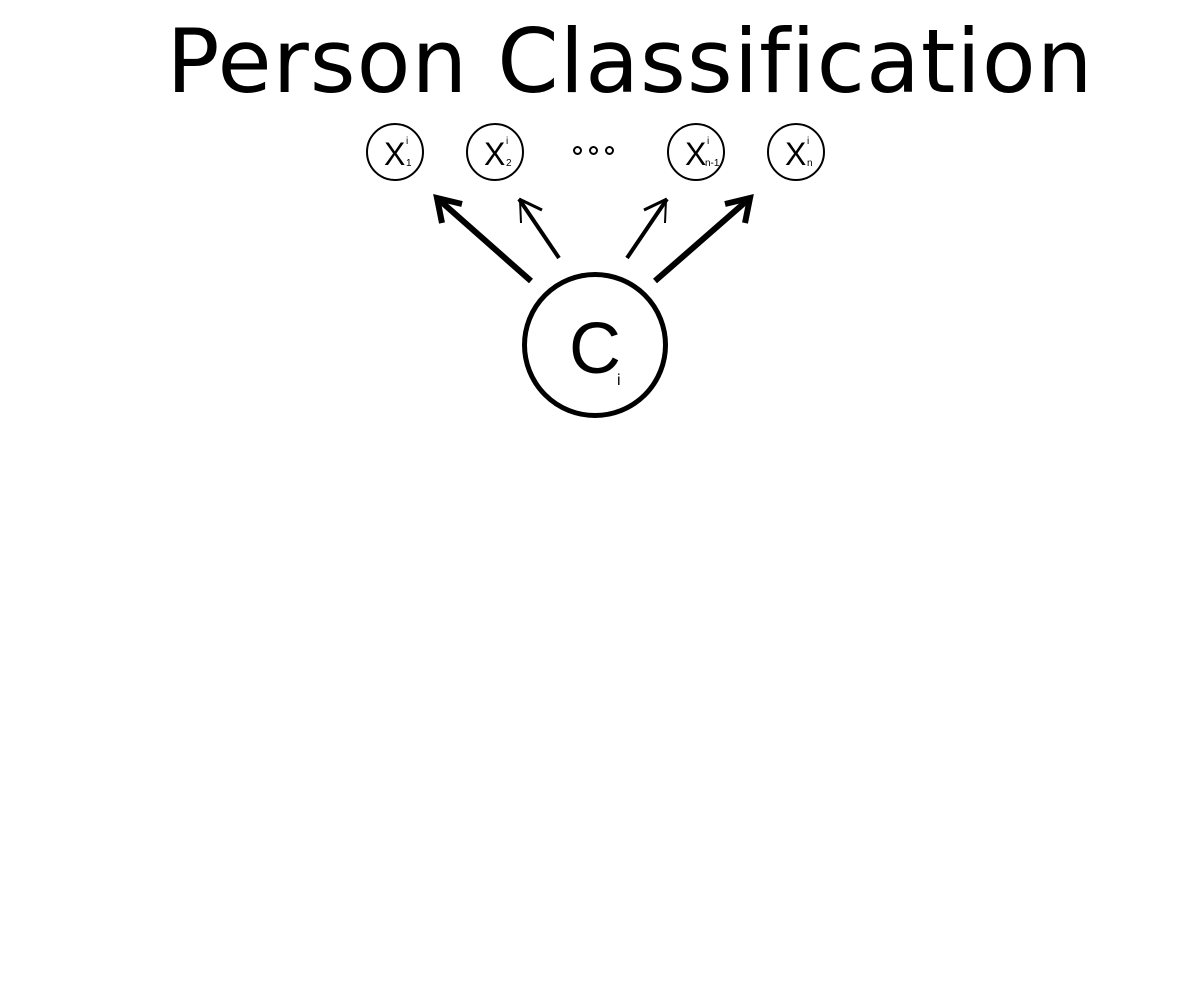 The height and width of the screenshot is (1000, 1200). Describe the element at coordinates (409, 163) in the screenshot. I see `feature-subscript: 1` at that location.